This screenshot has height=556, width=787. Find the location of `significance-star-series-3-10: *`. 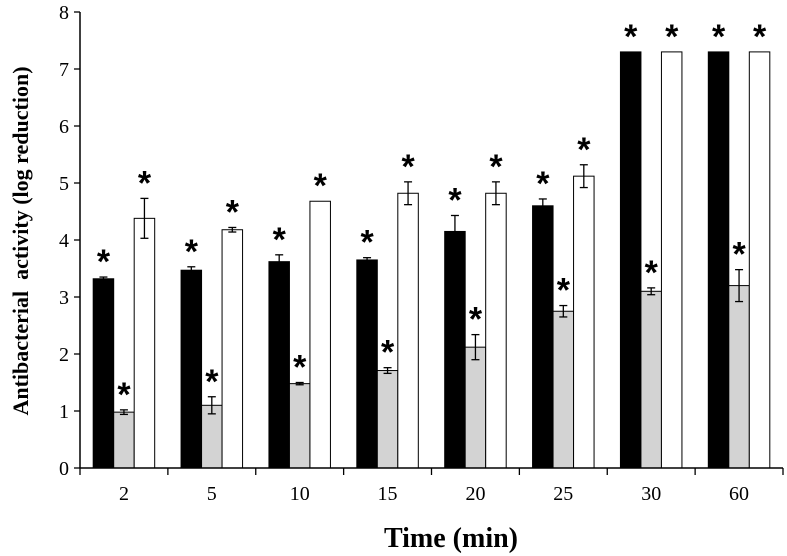

significance-star-series-3-10: * is located at coordinates (321, 186).